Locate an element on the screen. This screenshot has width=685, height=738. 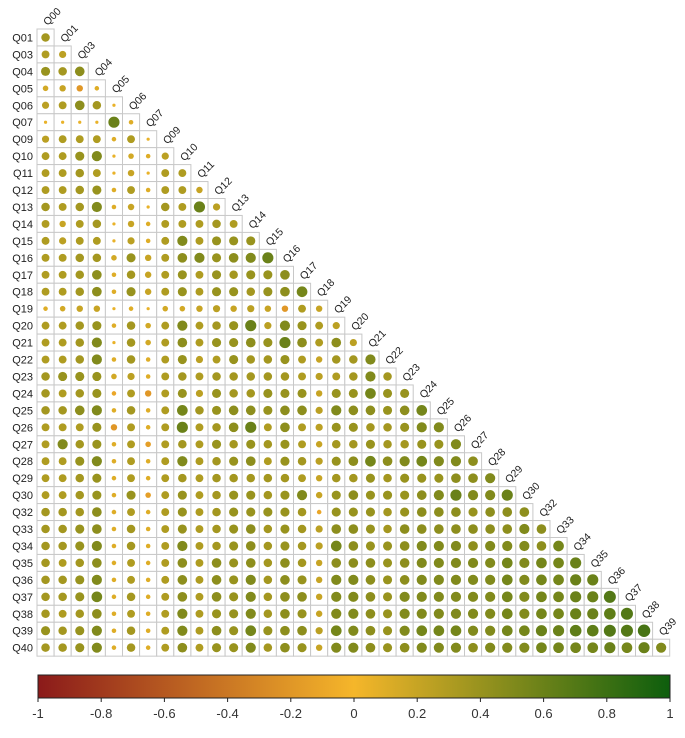
column-label: Q04 is located at coordinates (103, 67).